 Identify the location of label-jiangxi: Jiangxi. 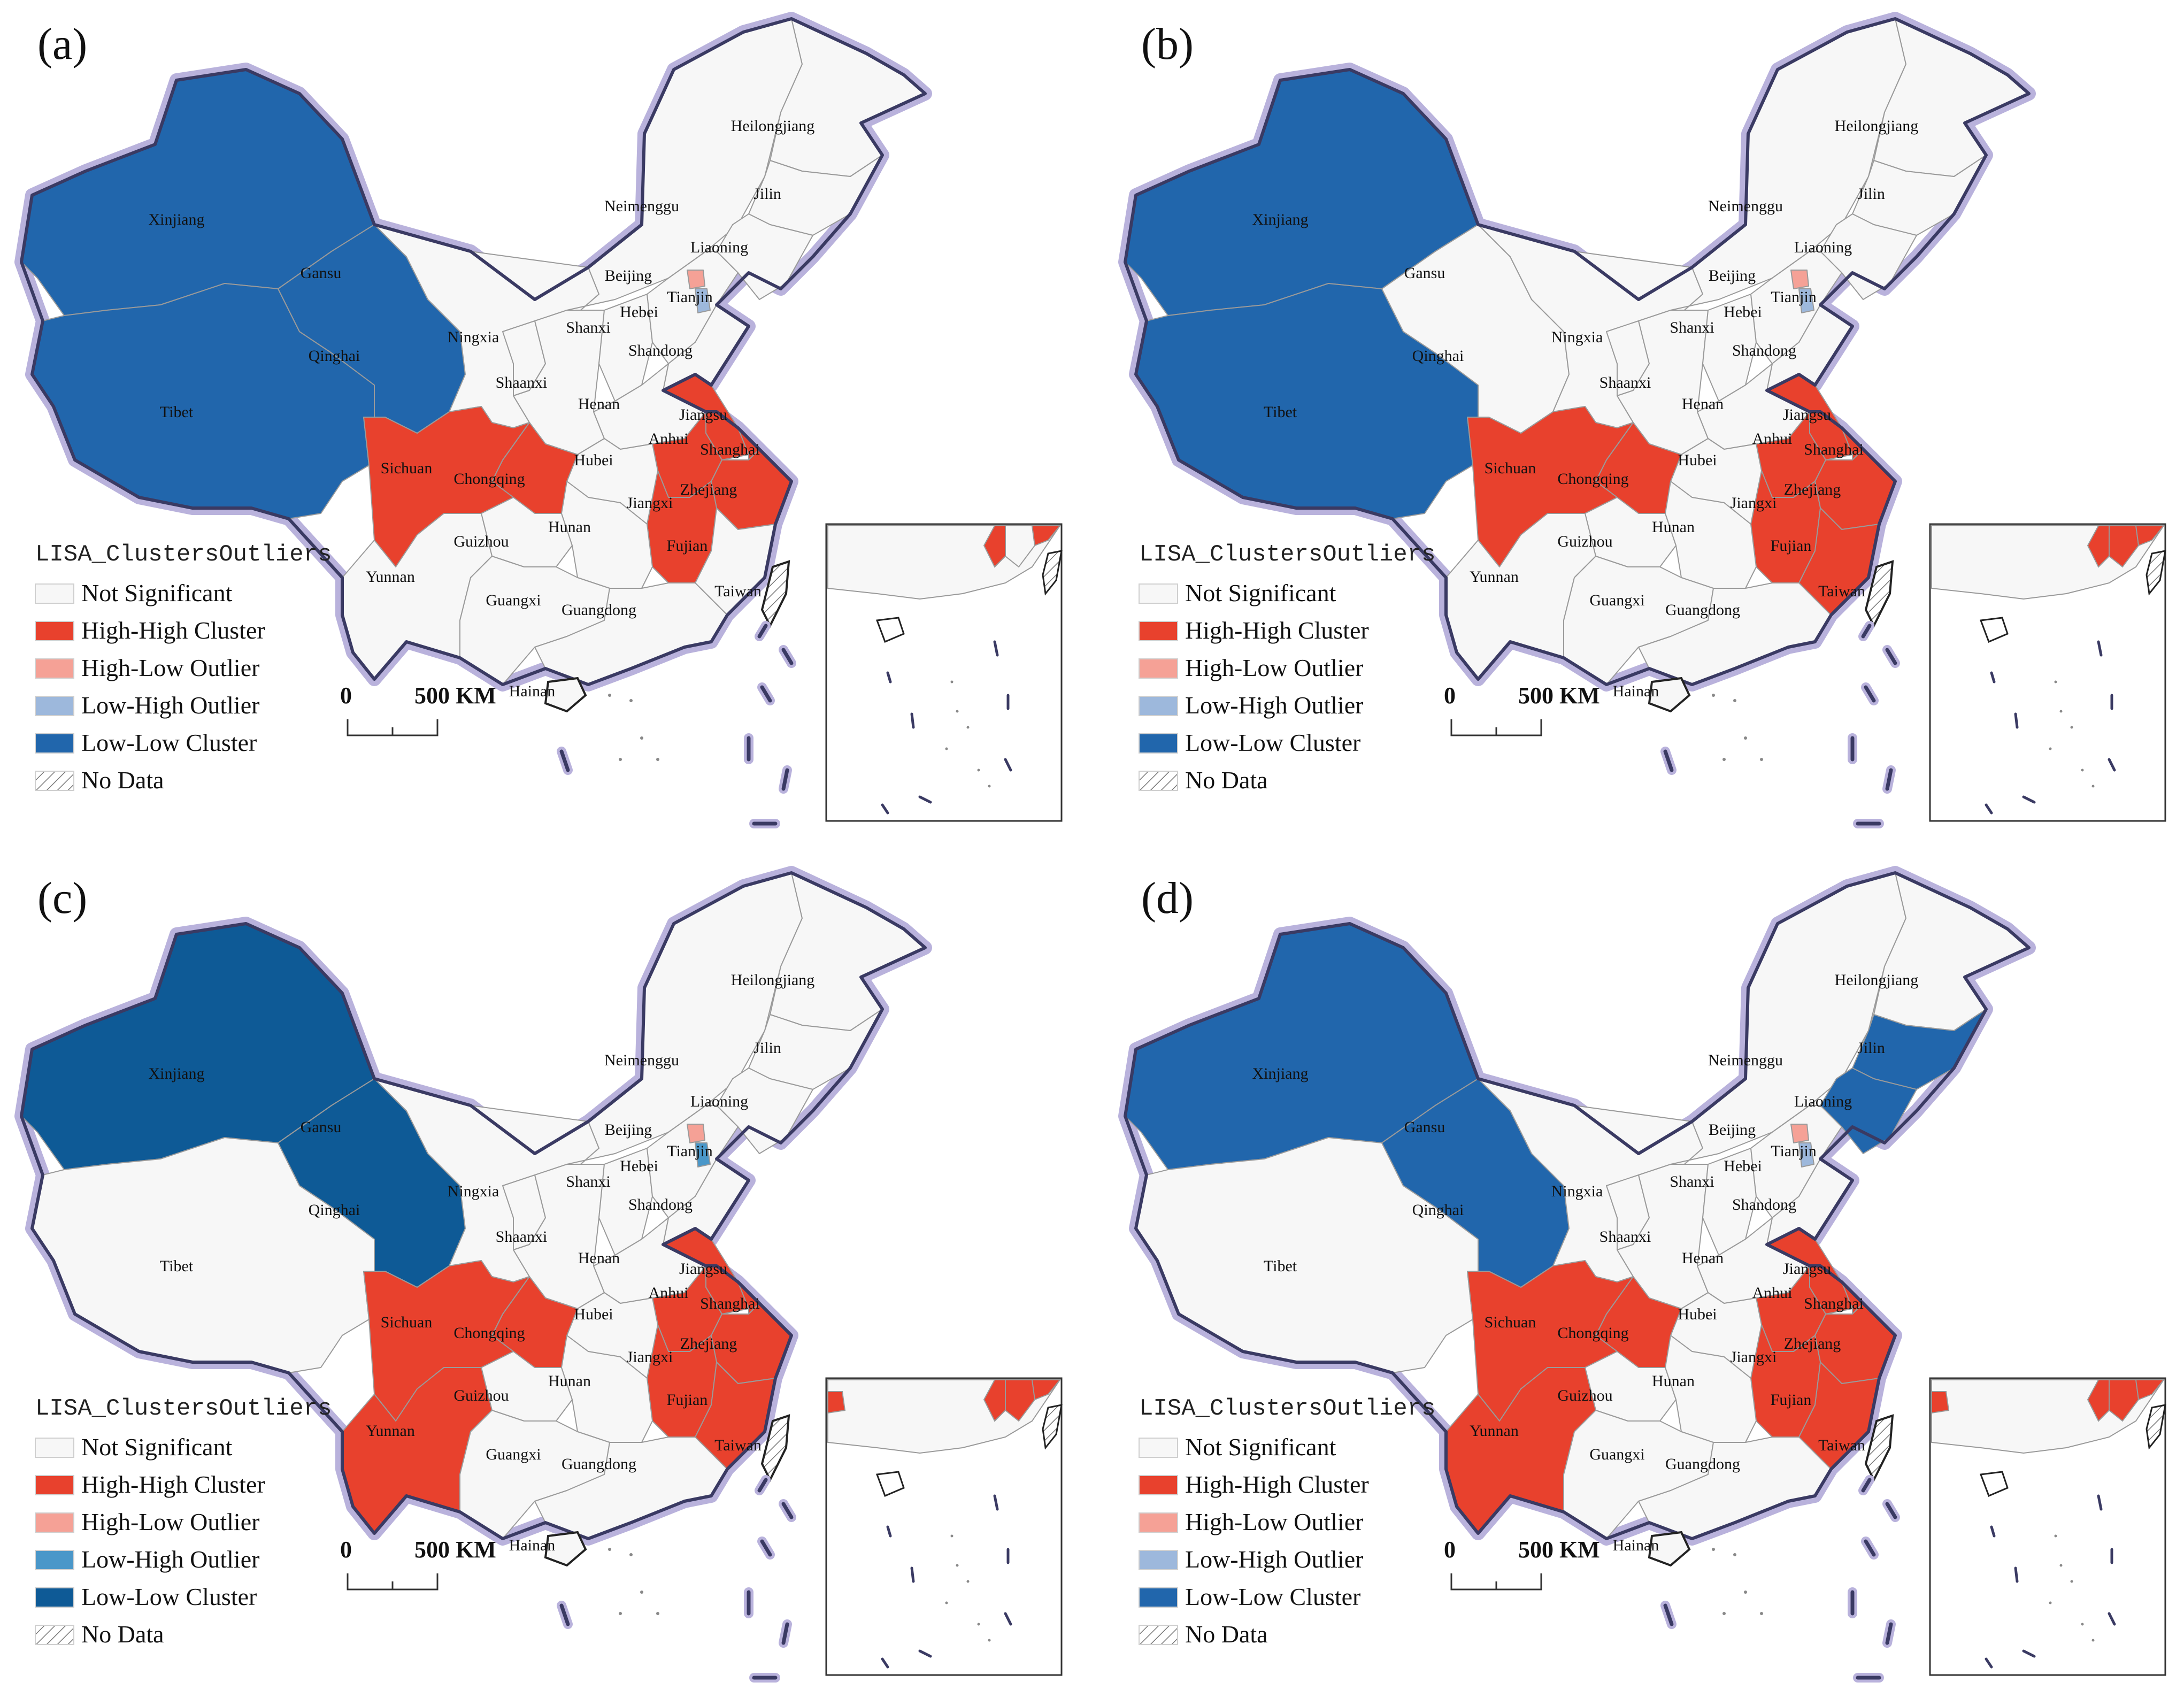
(650, 1357).